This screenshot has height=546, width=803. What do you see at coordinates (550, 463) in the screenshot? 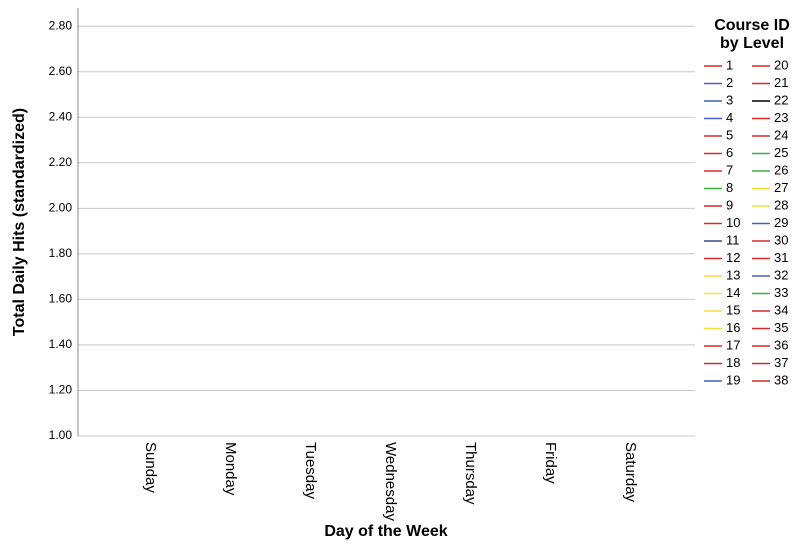
I see `x-tick-label: Friday` at bounding box center [550, 463].